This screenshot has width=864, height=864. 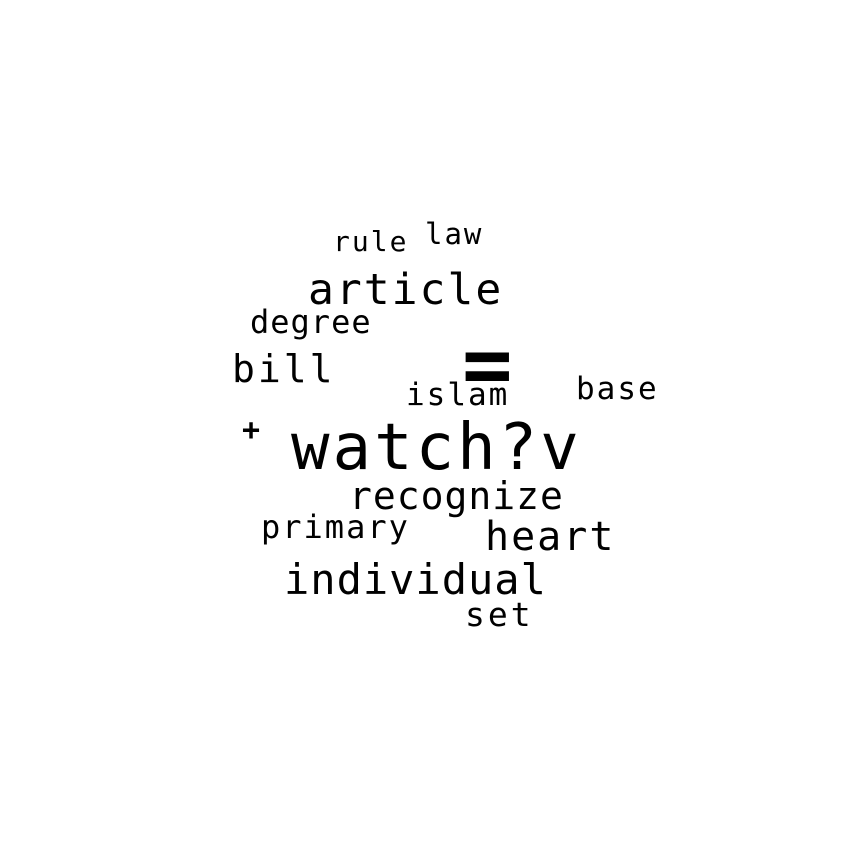 I want to click on word-set: set, so click(x=499, y=614).